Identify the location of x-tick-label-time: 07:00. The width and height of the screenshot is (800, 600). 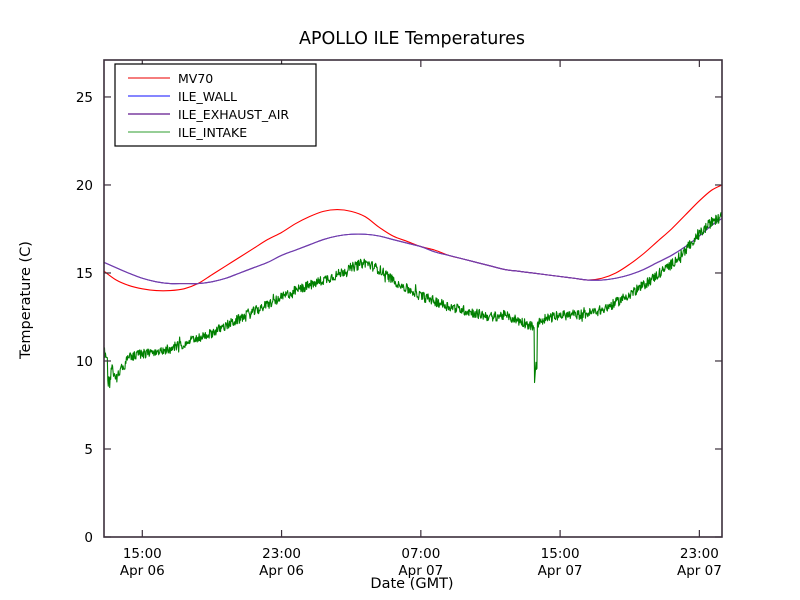
(420, 554).